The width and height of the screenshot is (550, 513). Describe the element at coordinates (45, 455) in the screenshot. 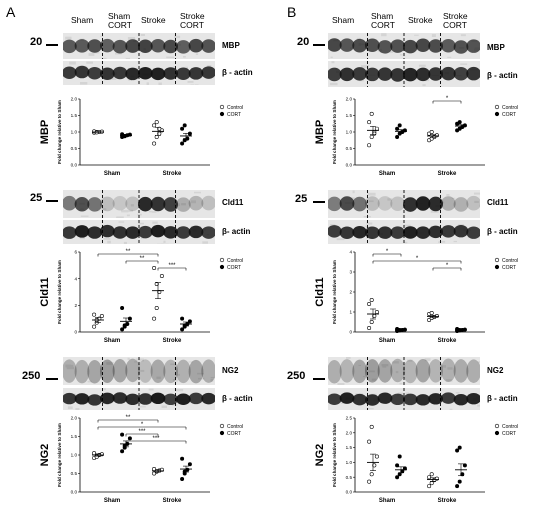

I see `y-axis-label: NG2` at that location.